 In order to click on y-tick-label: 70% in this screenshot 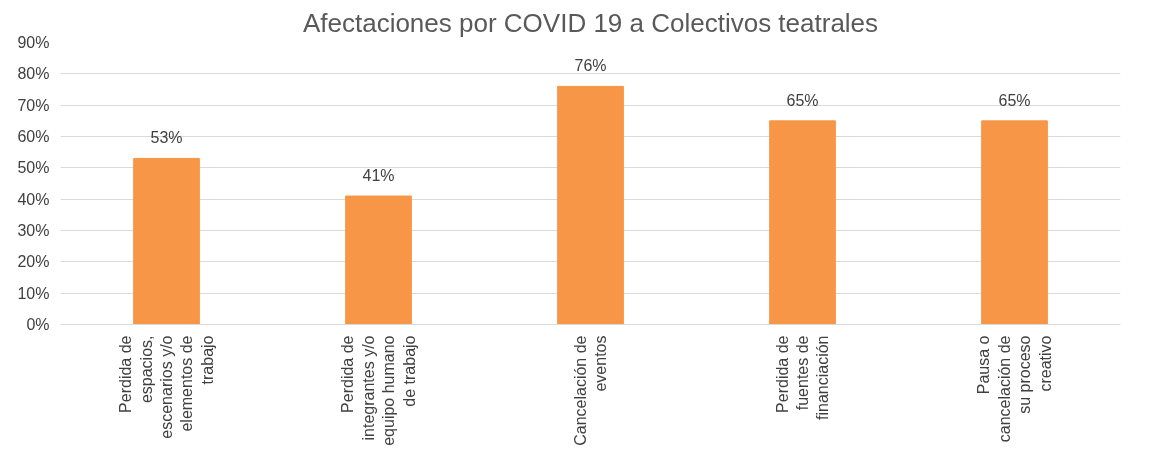, I will do `click(33, 105)`.